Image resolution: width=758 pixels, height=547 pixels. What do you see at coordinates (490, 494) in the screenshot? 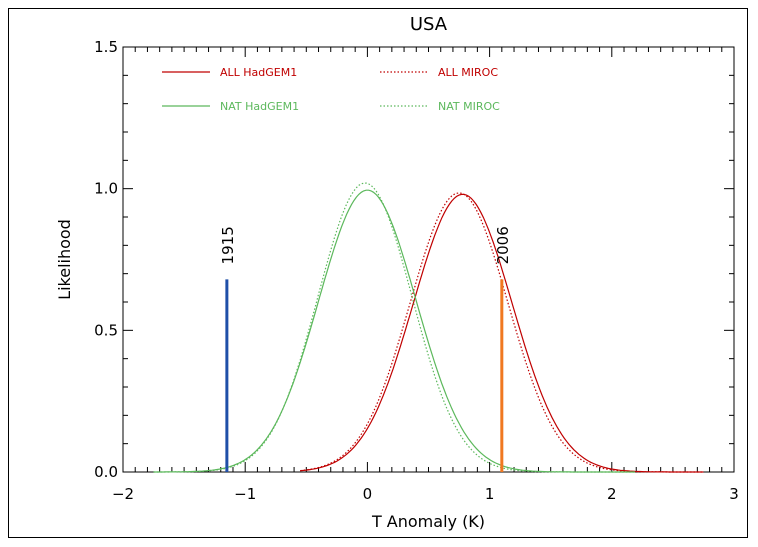
I see `x-tick-label: 1` at bounding box center [490, 494].